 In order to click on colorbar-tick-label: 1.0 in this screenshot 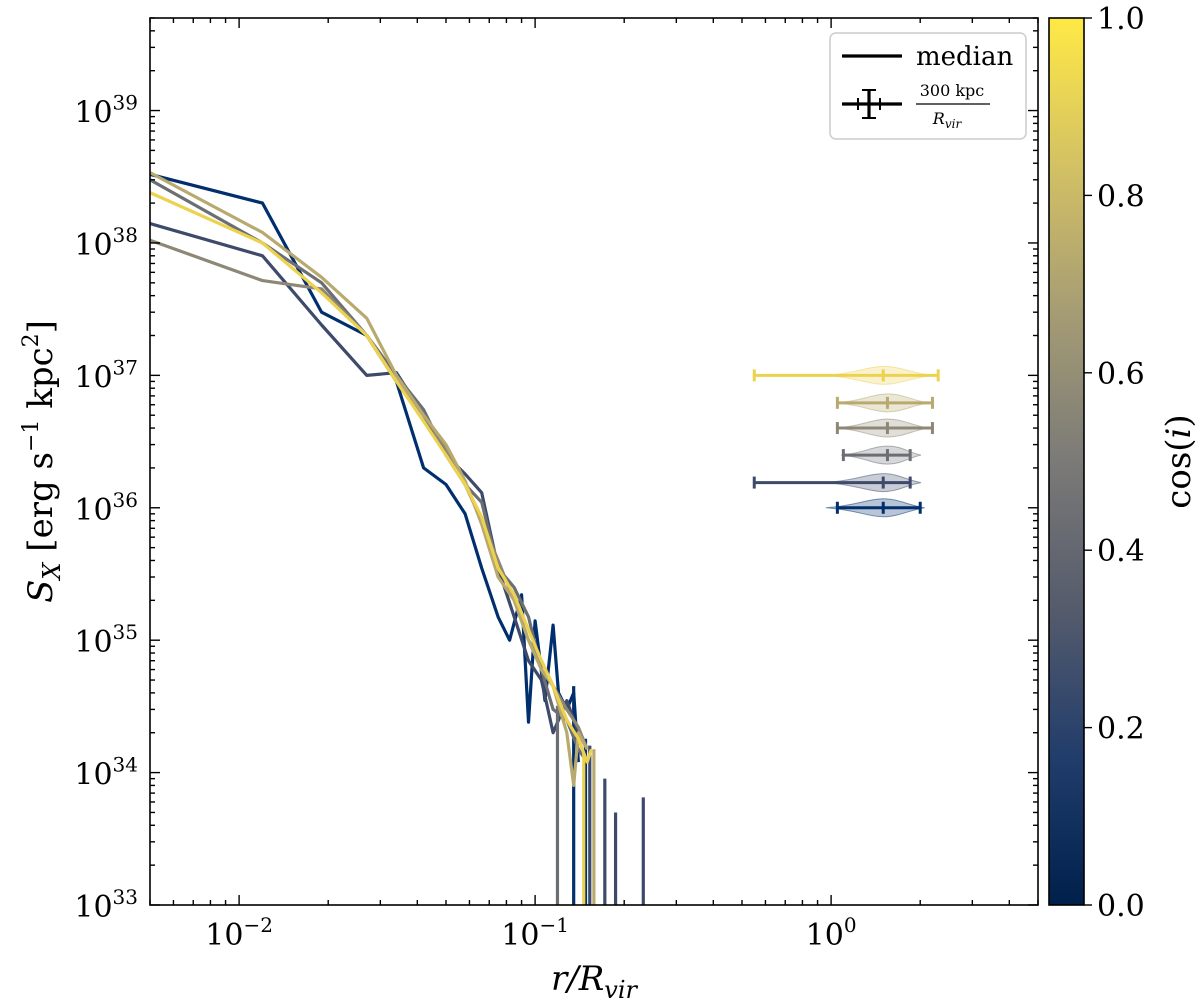, I will do `click(1121, 19)`.